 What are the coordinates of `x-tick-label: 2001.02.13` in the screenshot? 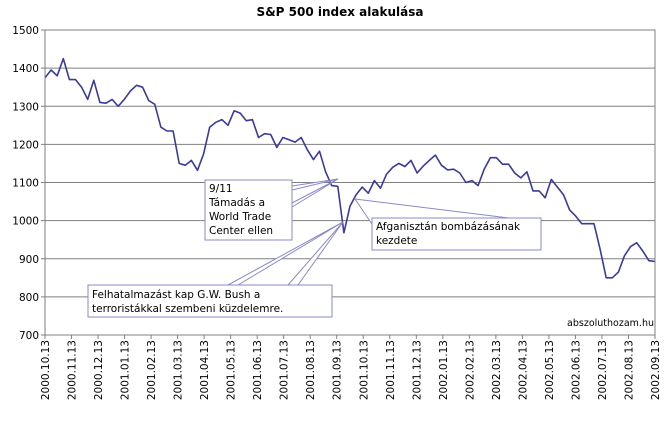 It's located at (152, 370).